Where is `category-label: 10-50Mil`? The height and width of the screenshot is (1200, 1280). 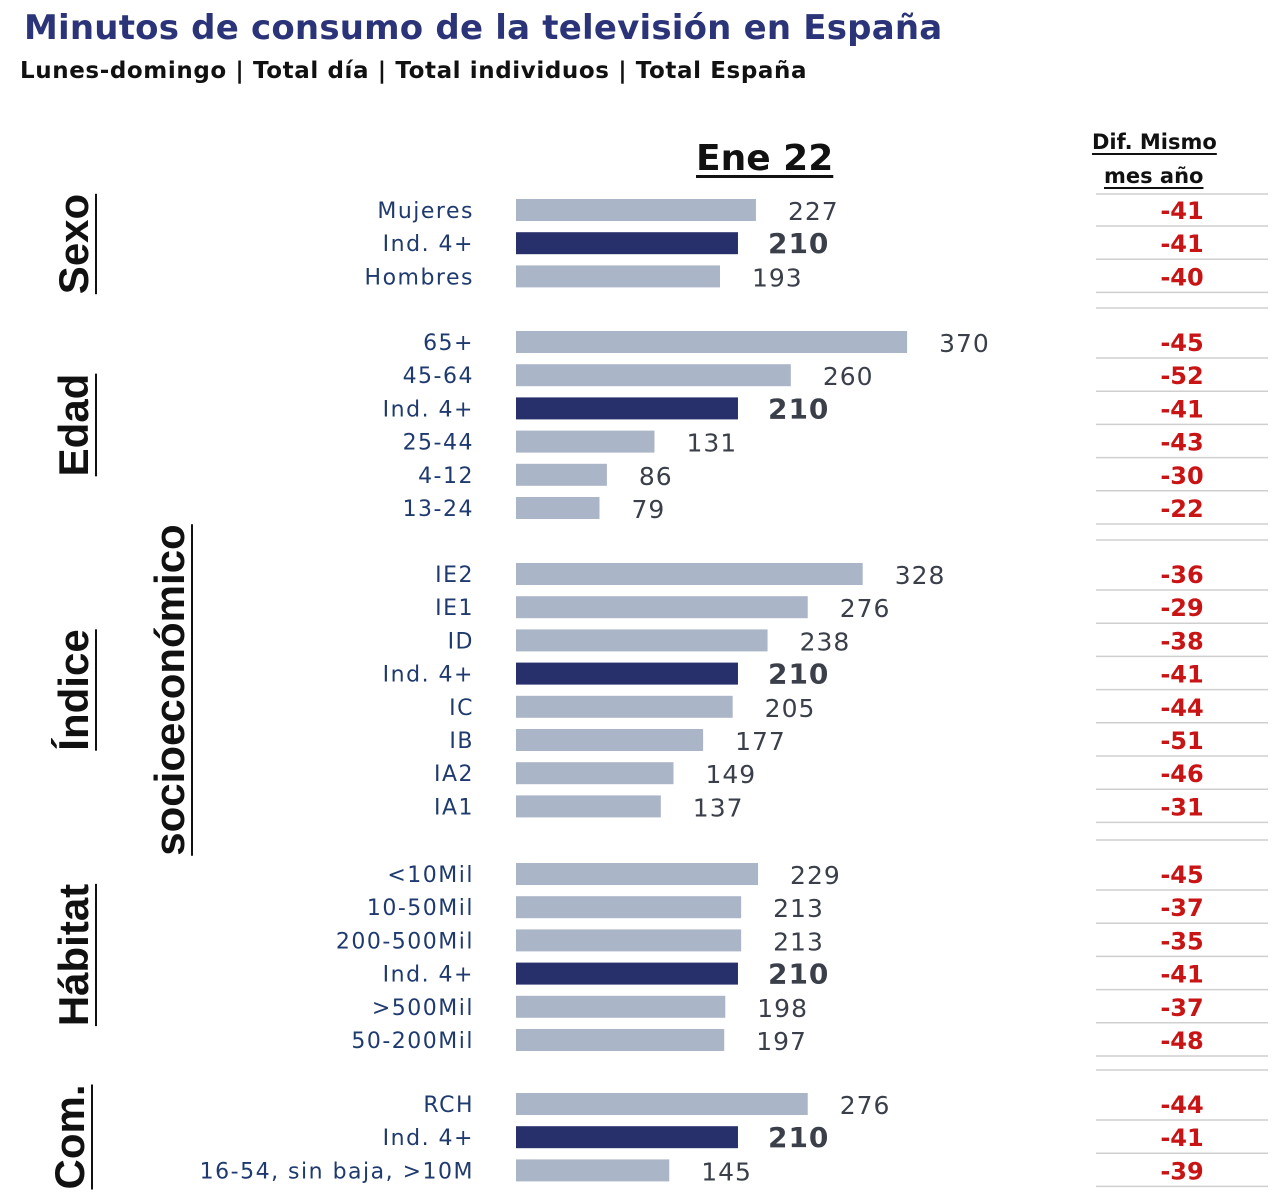
category-label: 10-50Mil is located at coordinates (420, 908).